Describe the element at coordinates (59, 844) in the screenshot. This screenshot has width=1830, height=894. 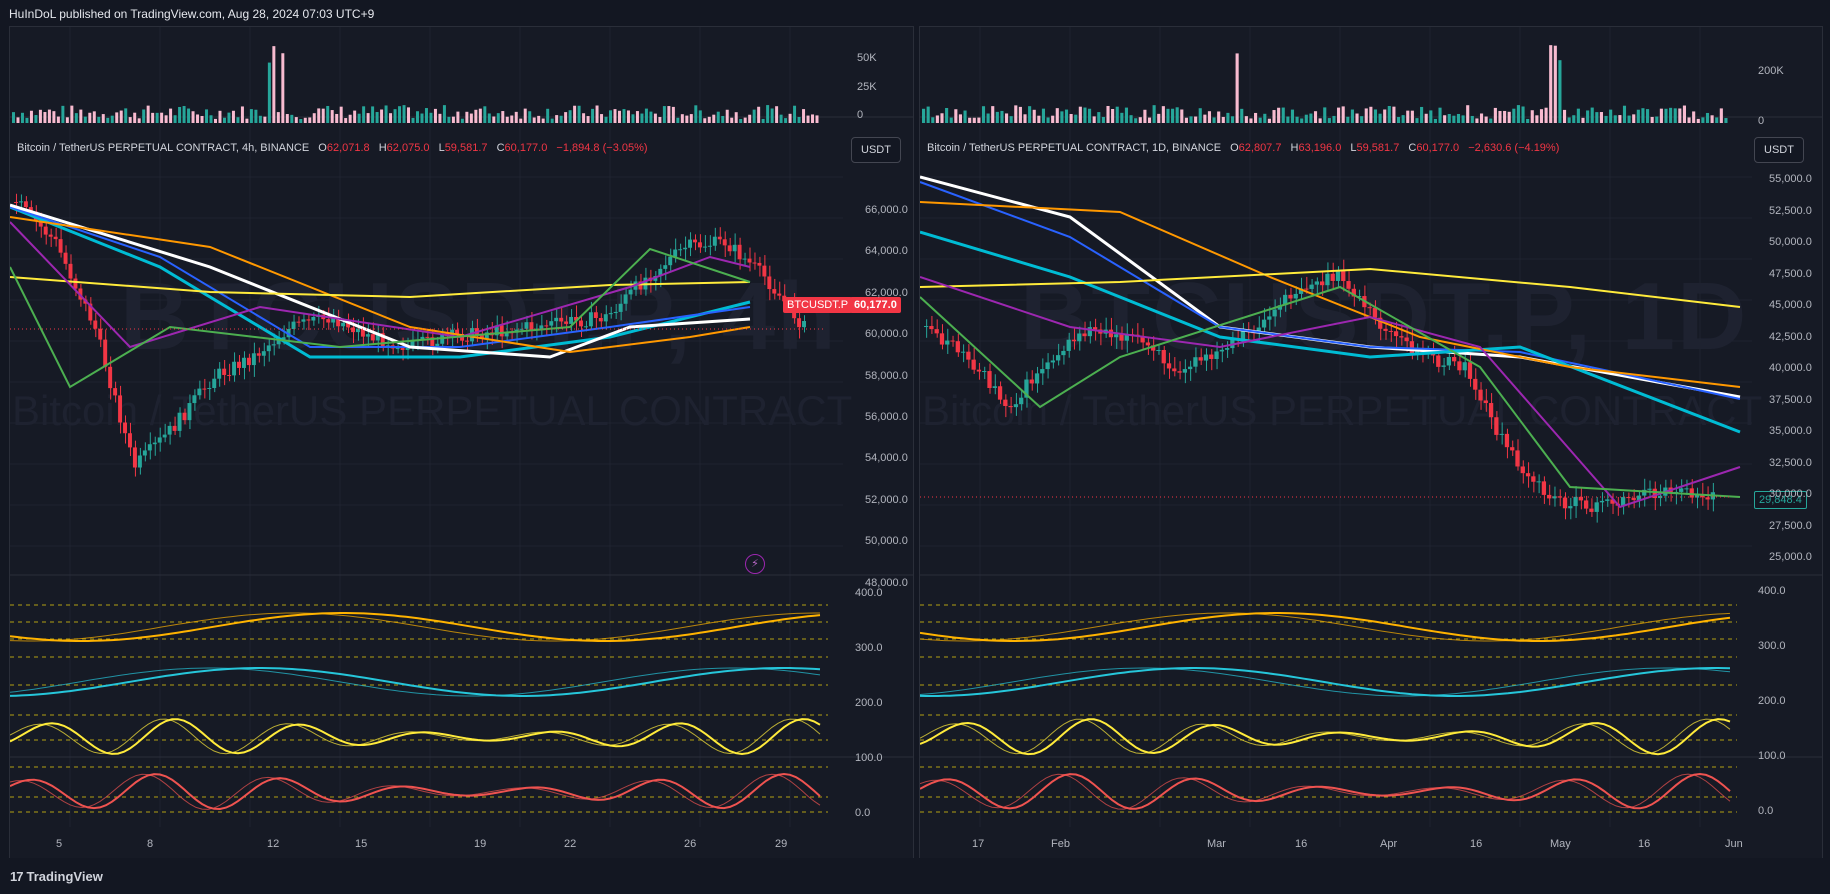
I see `time-axis-label: 5` at that location.